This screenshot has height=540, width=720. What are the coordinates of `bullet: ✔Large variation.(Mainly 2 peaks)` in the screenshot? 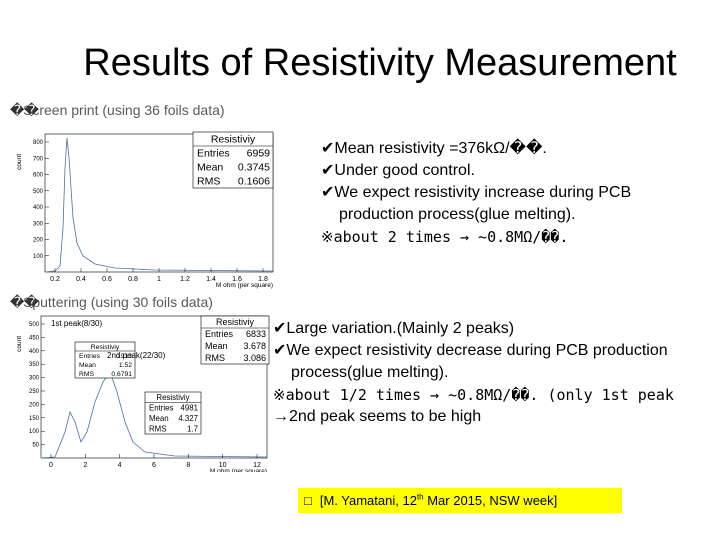 It's located at (394, 328).